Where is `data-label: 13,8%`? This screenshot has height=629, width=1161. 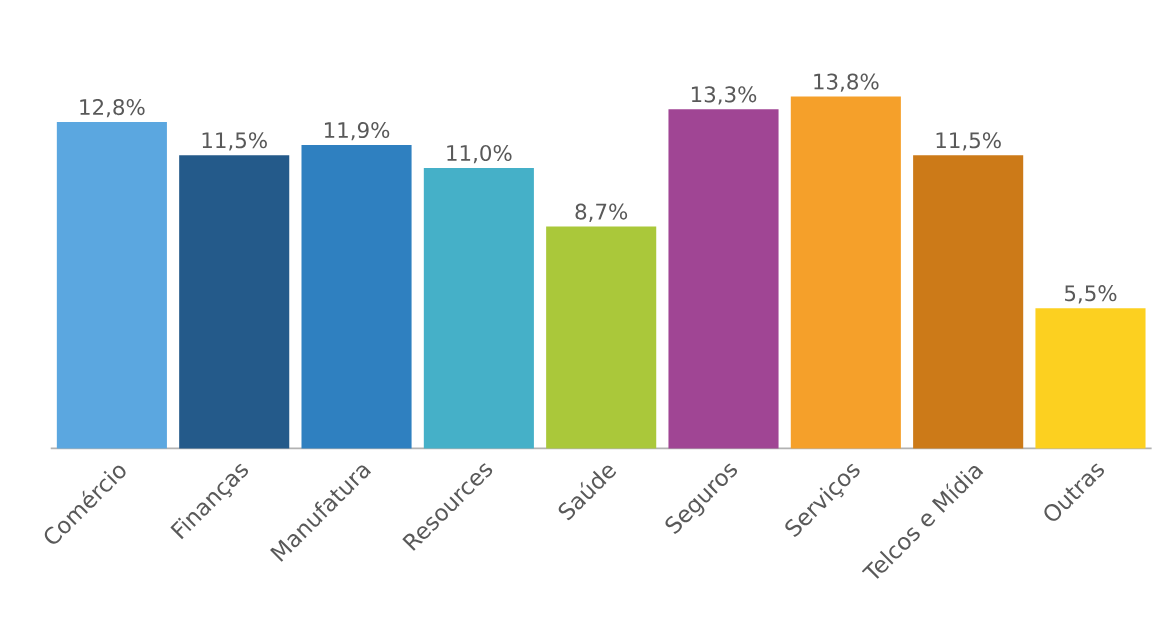 data-label: 13,8% is located at coordinates (846, 83).